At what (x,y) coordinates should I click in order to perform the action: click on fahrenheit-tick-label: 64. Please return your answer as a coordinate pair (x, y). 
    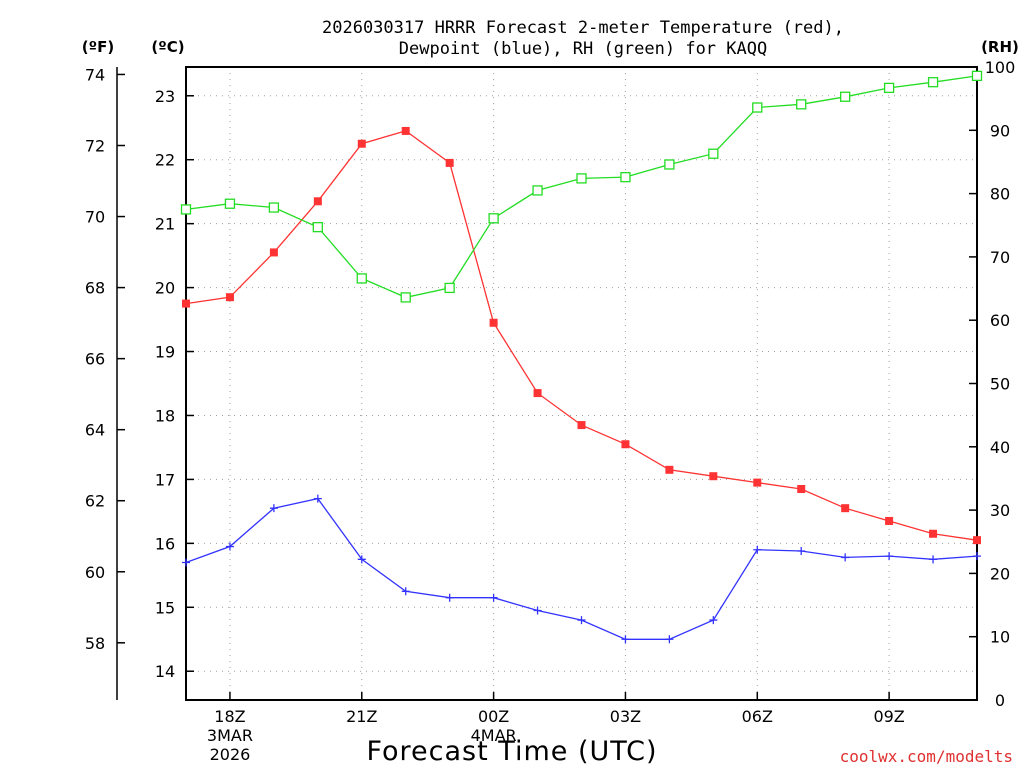
    Looking at the image, I should click on (95, 430).